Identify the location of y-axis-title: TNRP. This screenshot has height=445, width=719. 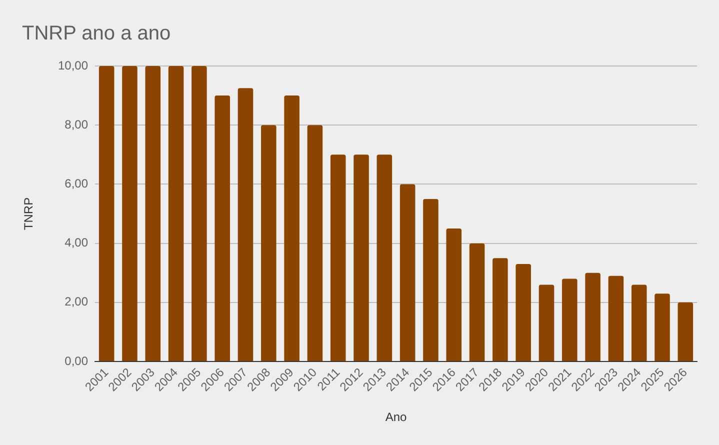
(29, 213).